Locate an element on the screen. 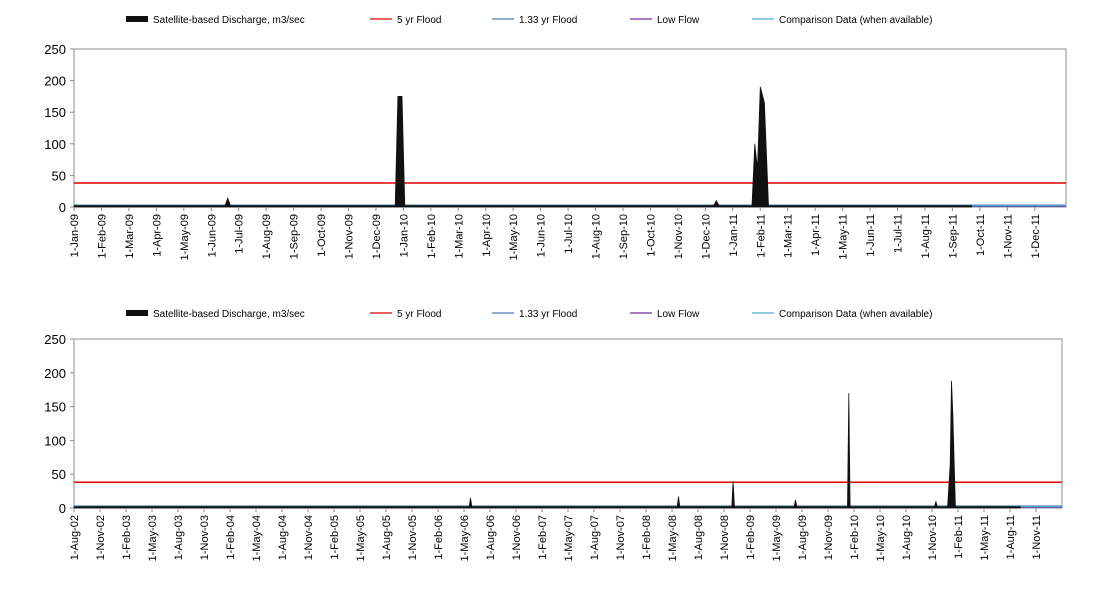  x-tick-label: 1-Aug-08 is located at coordinates (699, 537).